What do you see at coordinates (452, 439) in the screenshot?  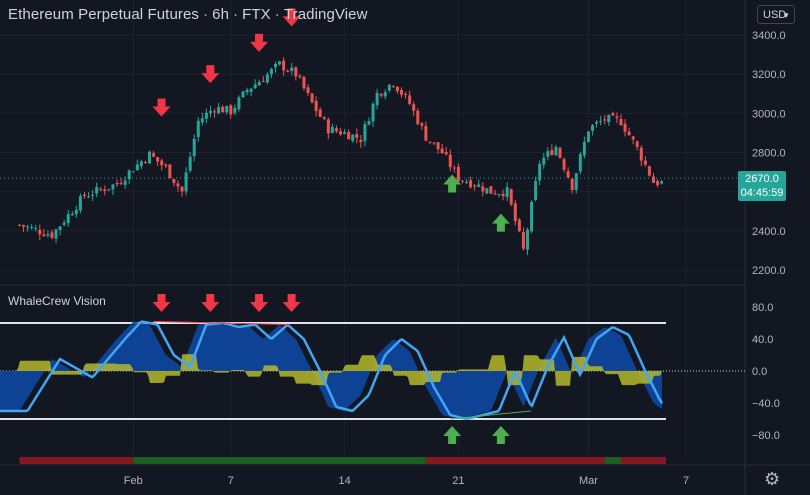 I see `buy-arrow-icon-shaft` at bounding box center [452, 439].